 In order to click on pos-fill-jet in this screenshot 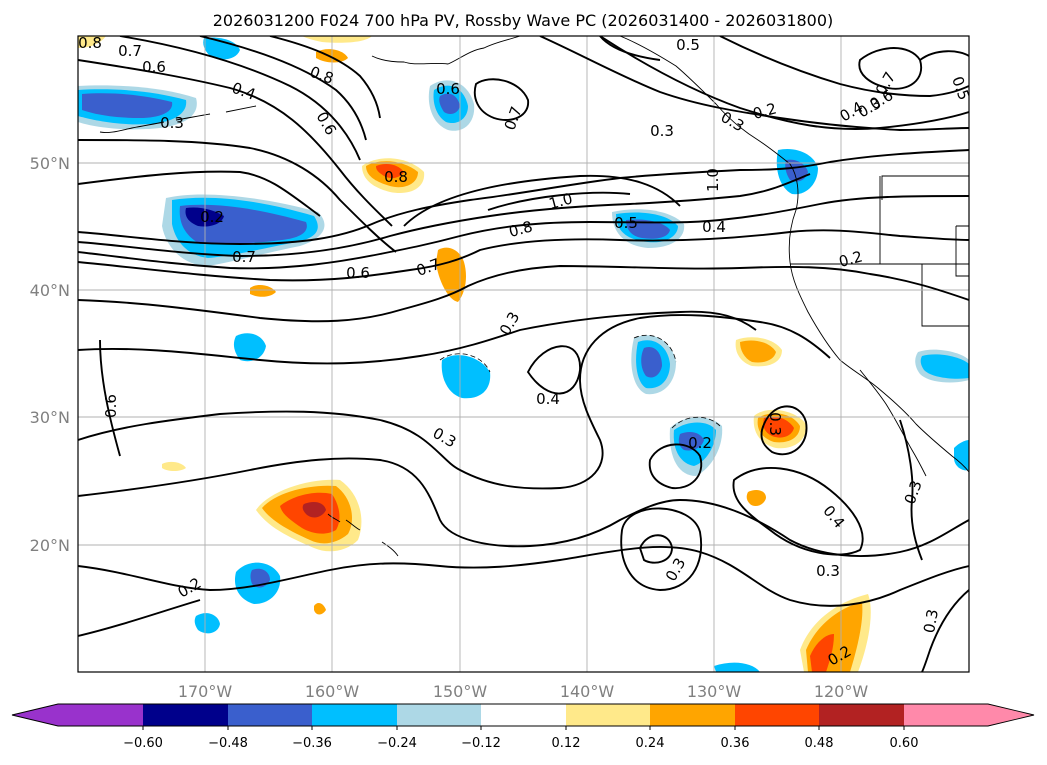, I will do `click(451, 274)`.